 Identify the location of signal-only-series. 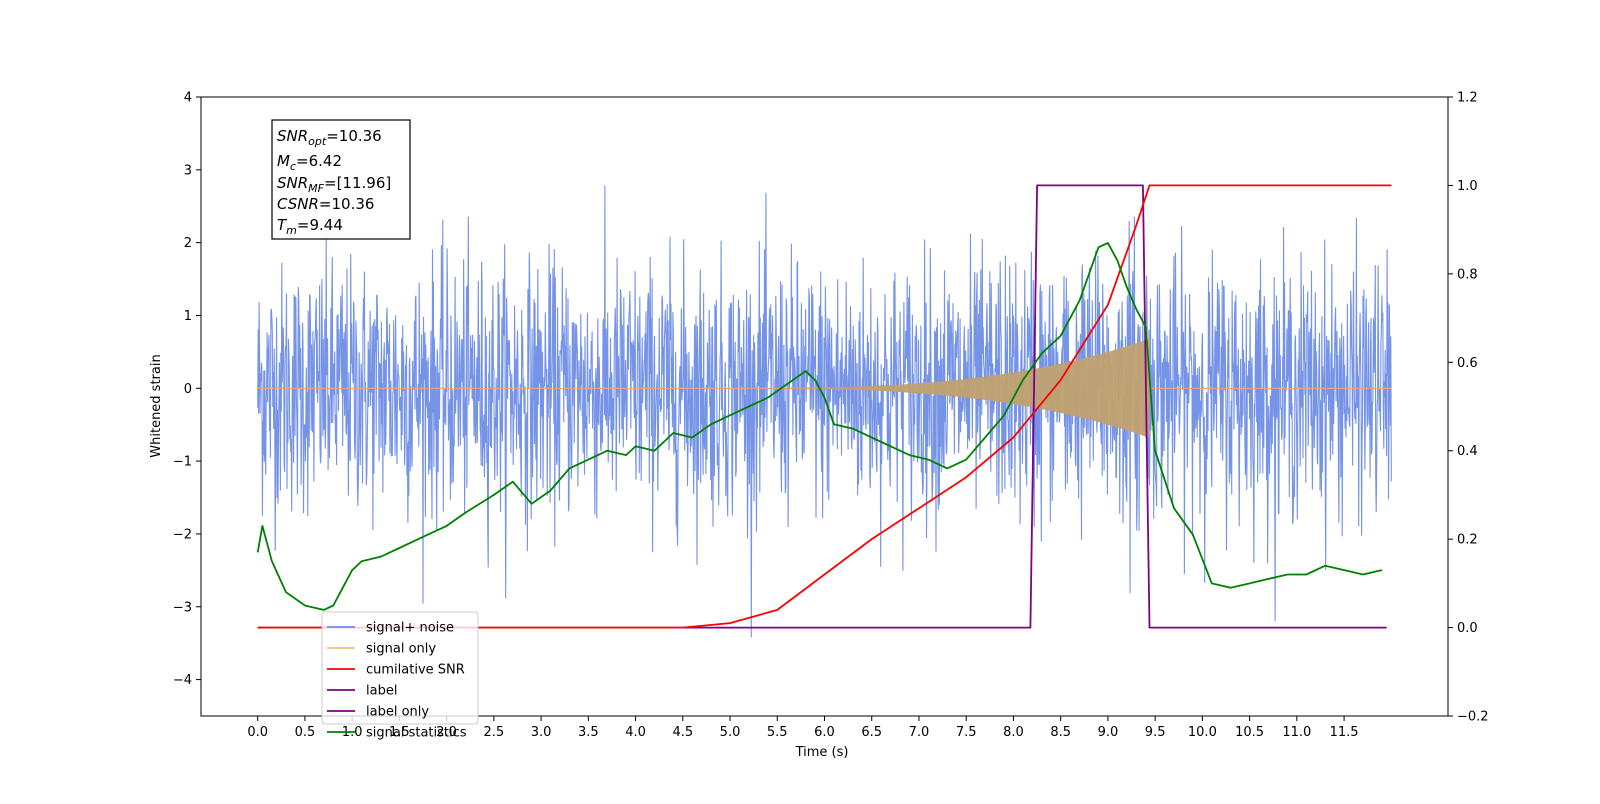
(824, 388).